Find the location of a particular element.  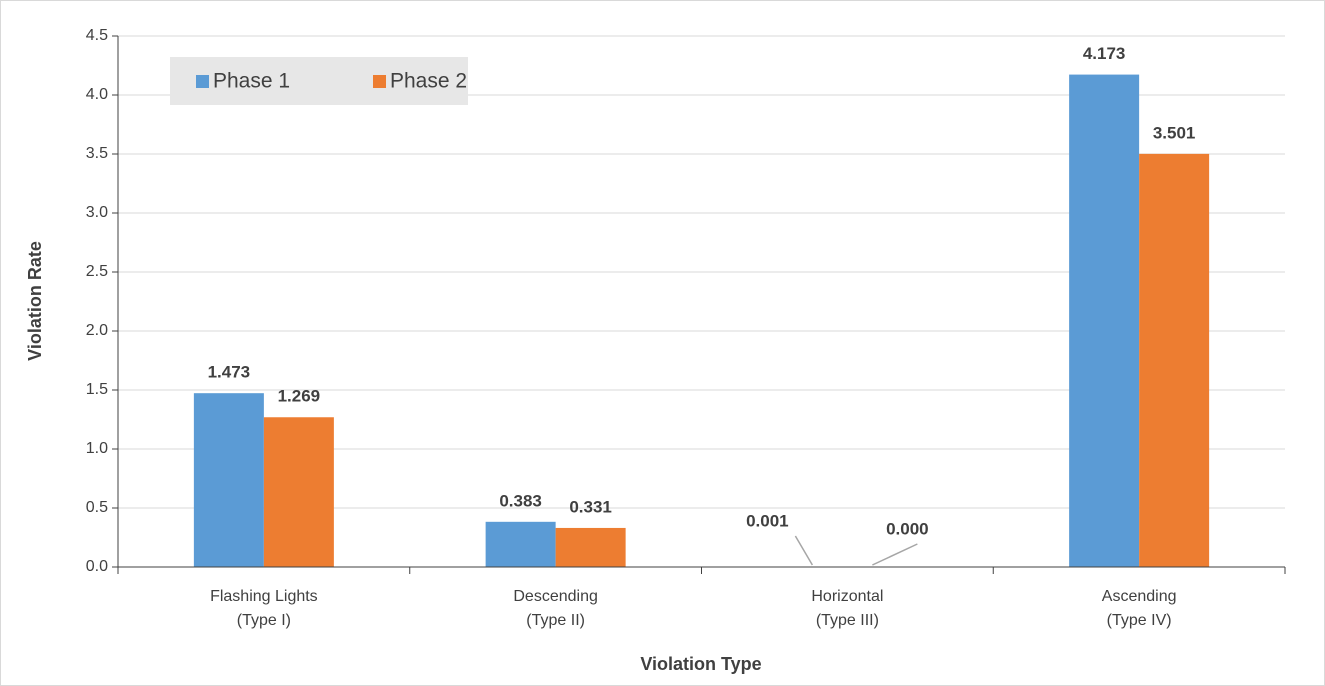

x-tick-label: (Type I) is located at coordinates (264, 620).